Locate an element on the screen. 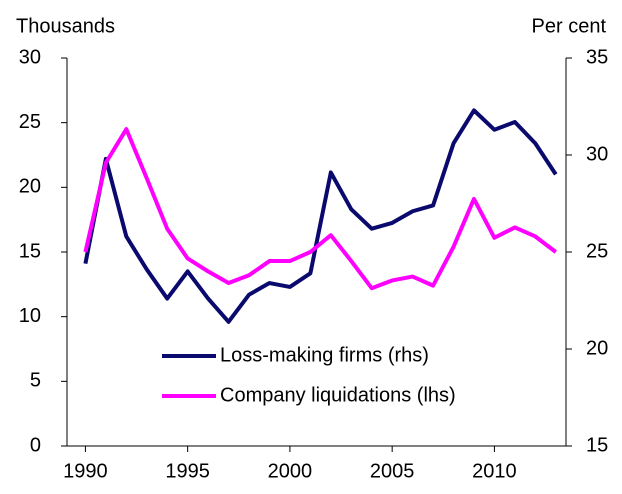 The image size is (622, 494). y2-tick-label: 35 is located at coordinates (597, 57).